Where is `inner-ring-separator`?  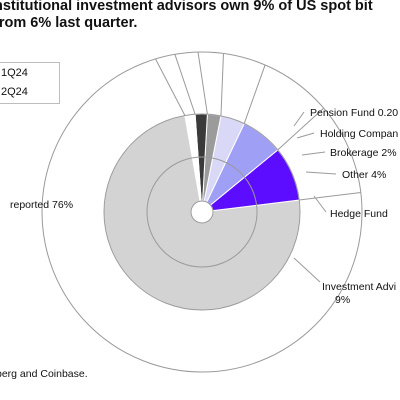 inner-ring-separator is located at coordinates (202, 212).